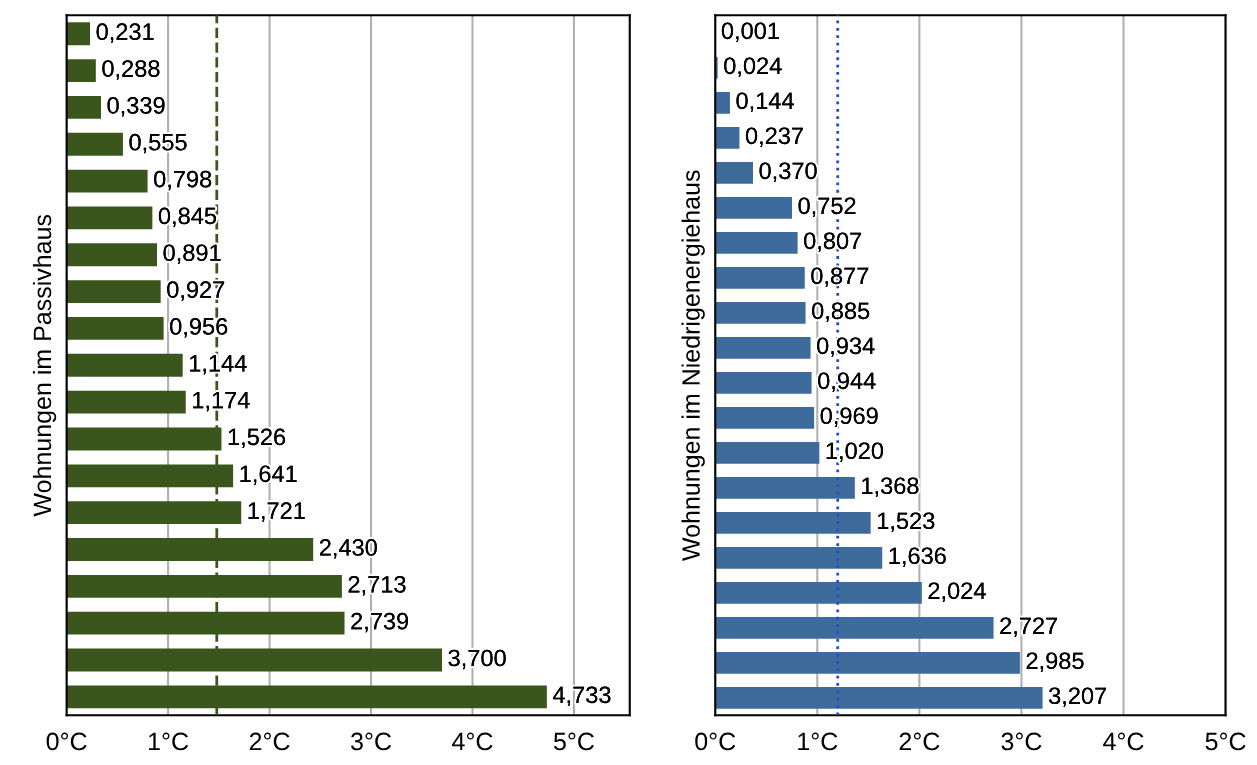  Describe the element at coordinates (380, 622) in the screenshot. I see `data-label: 2,739` at that location.